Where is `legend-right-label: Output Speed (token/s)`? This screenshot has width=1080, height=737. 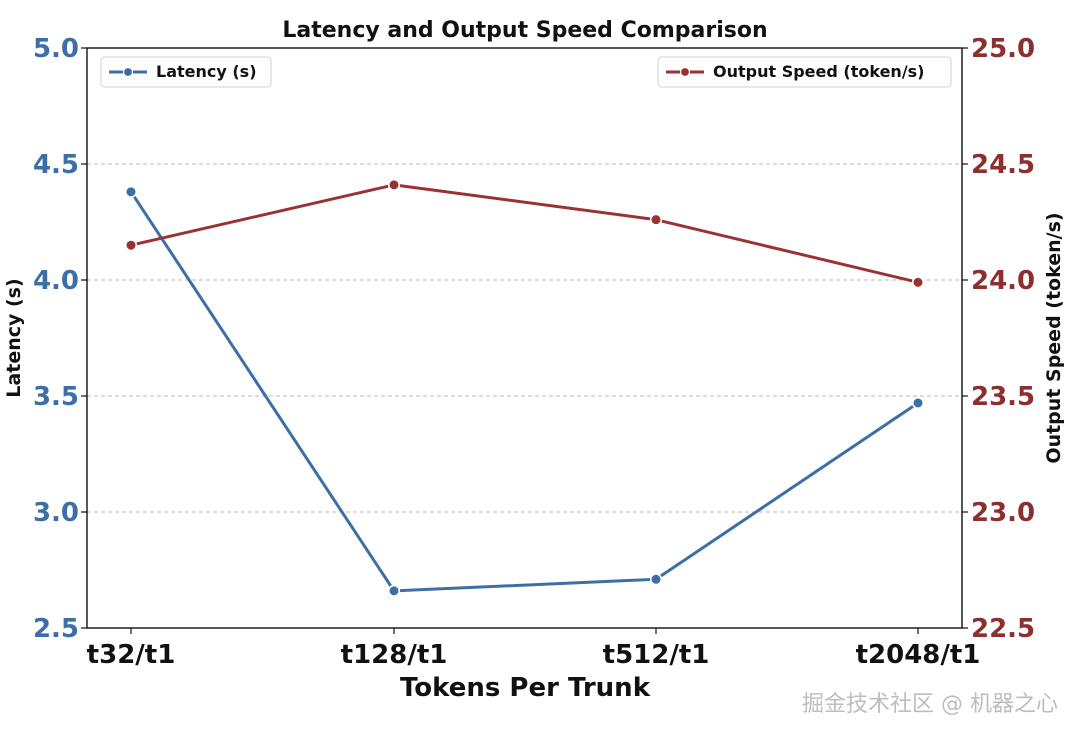
legend-right-label: Output Speed (token/s) is located at coordinates (819, 71).